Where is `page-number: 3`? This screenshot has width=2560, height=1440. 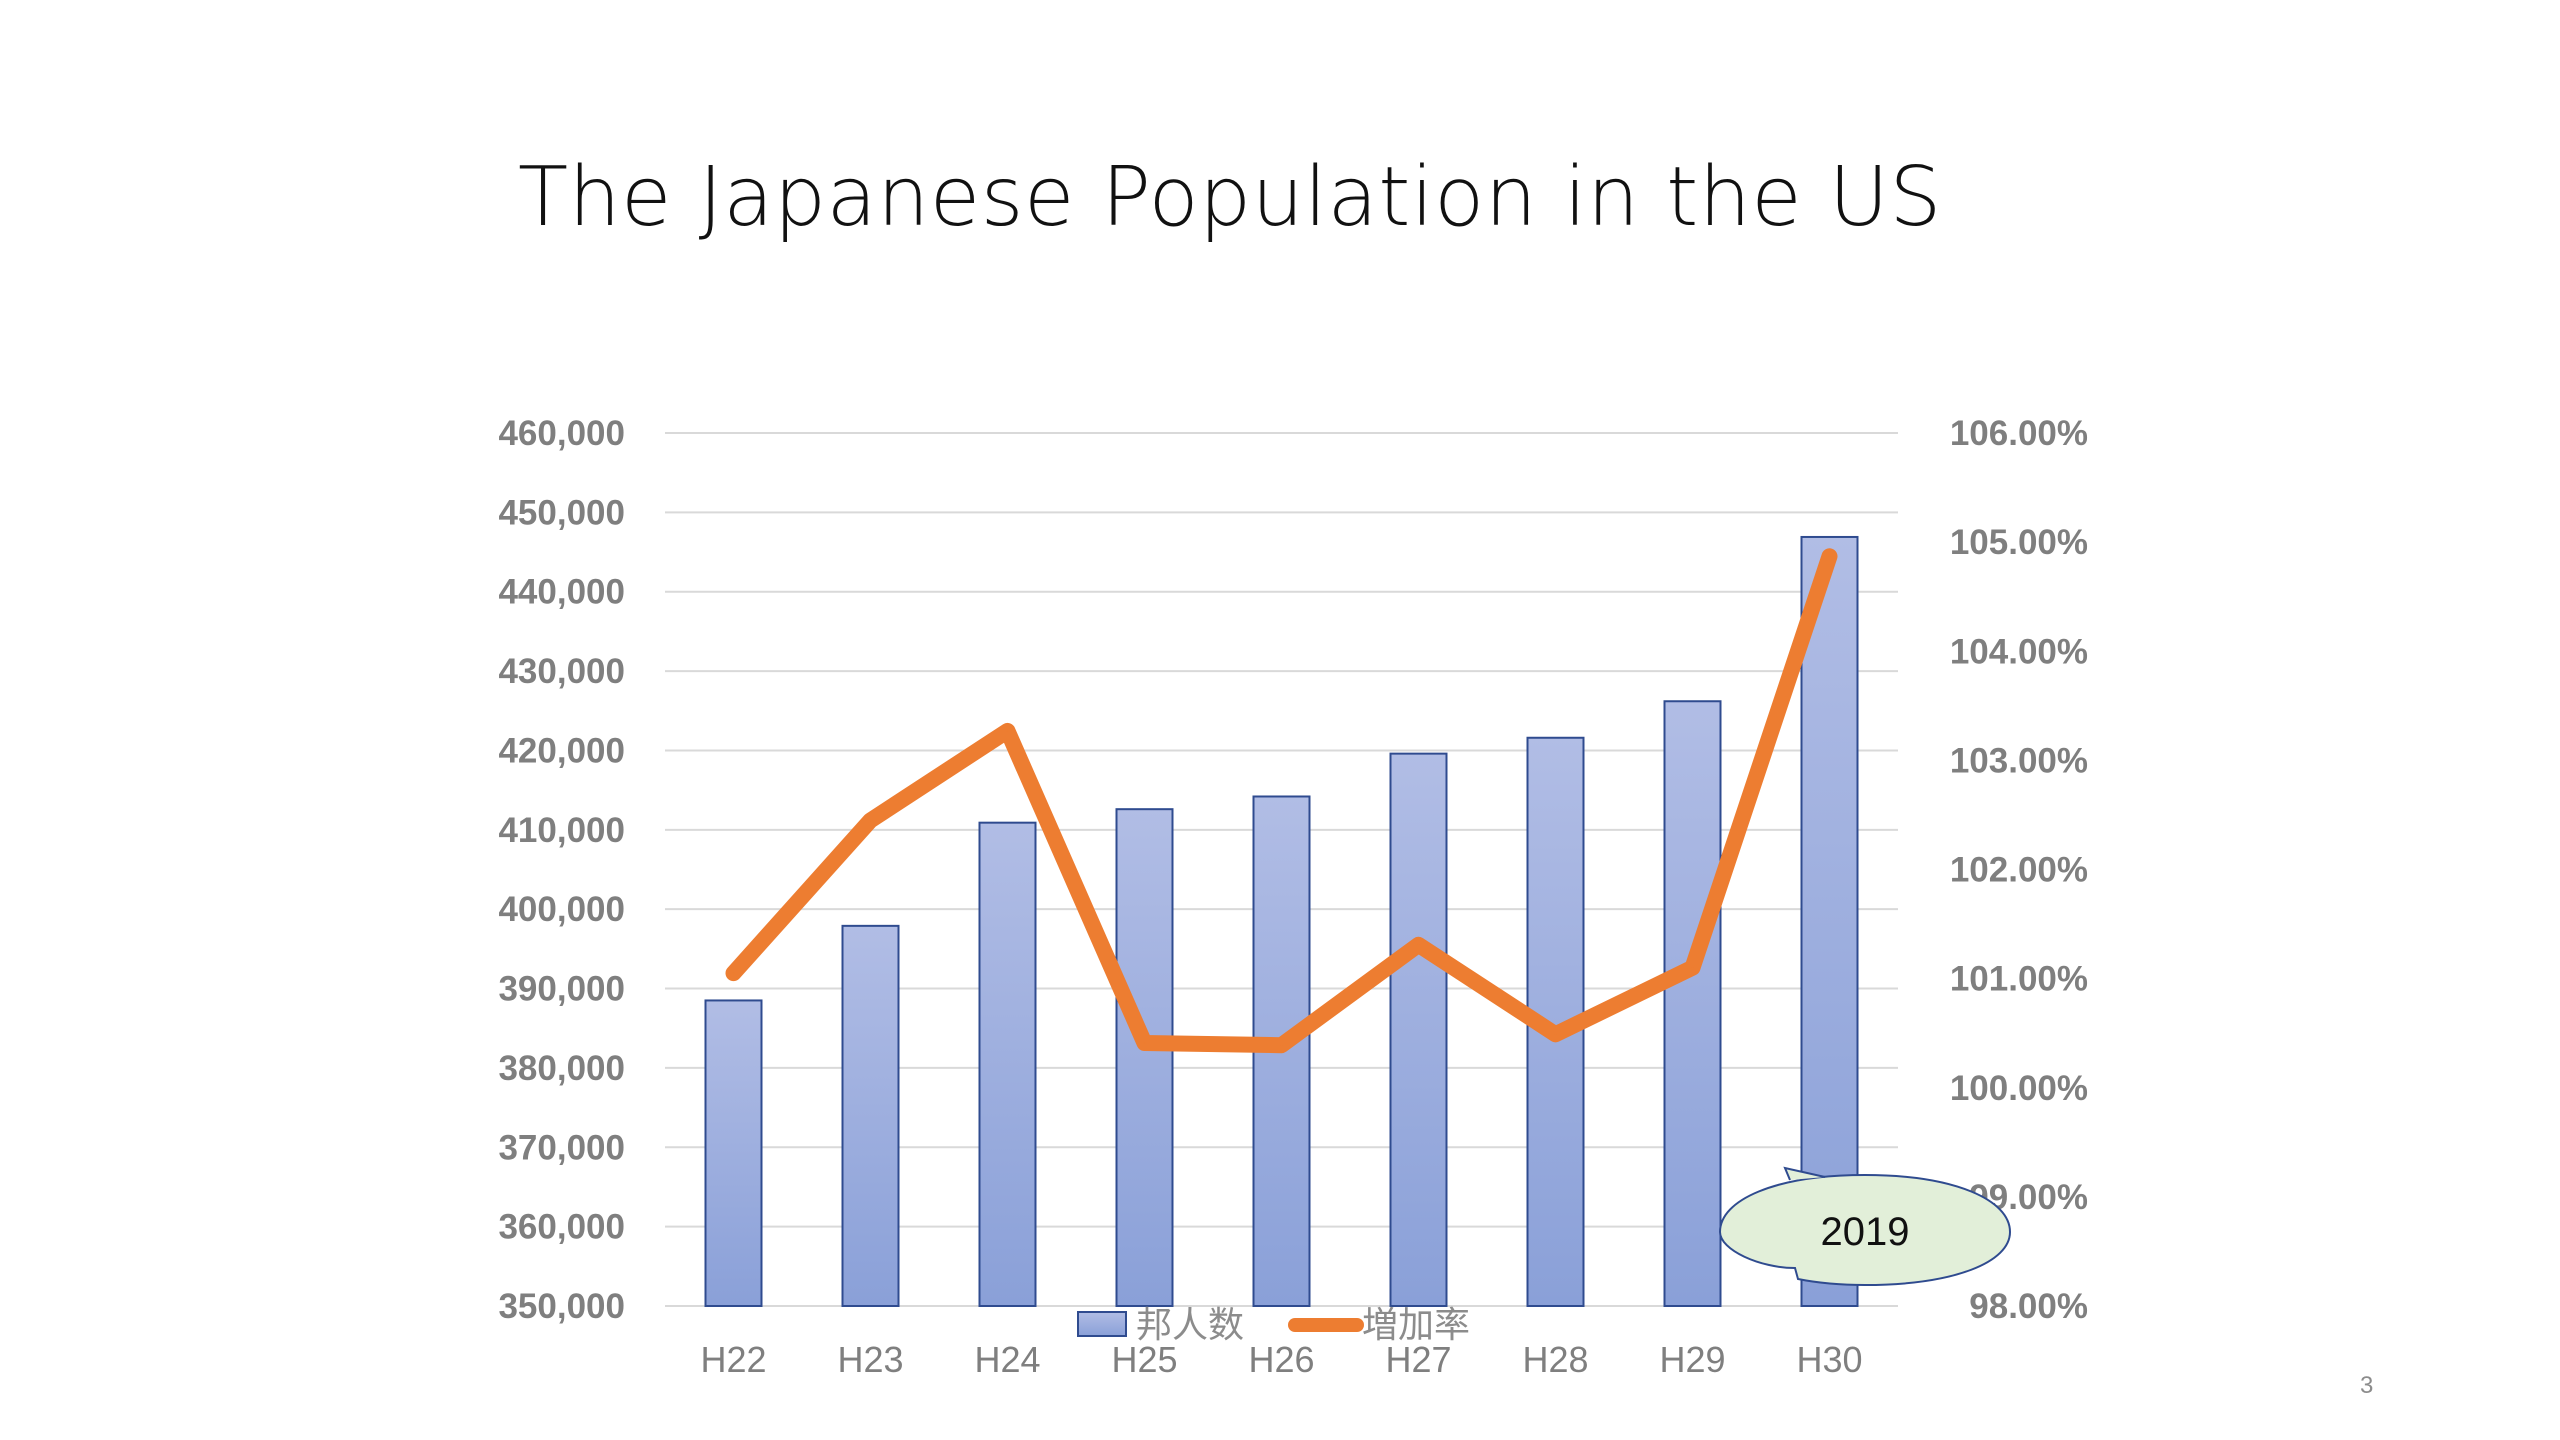
page-number: 3 is located at coordinates (2367, 1385).